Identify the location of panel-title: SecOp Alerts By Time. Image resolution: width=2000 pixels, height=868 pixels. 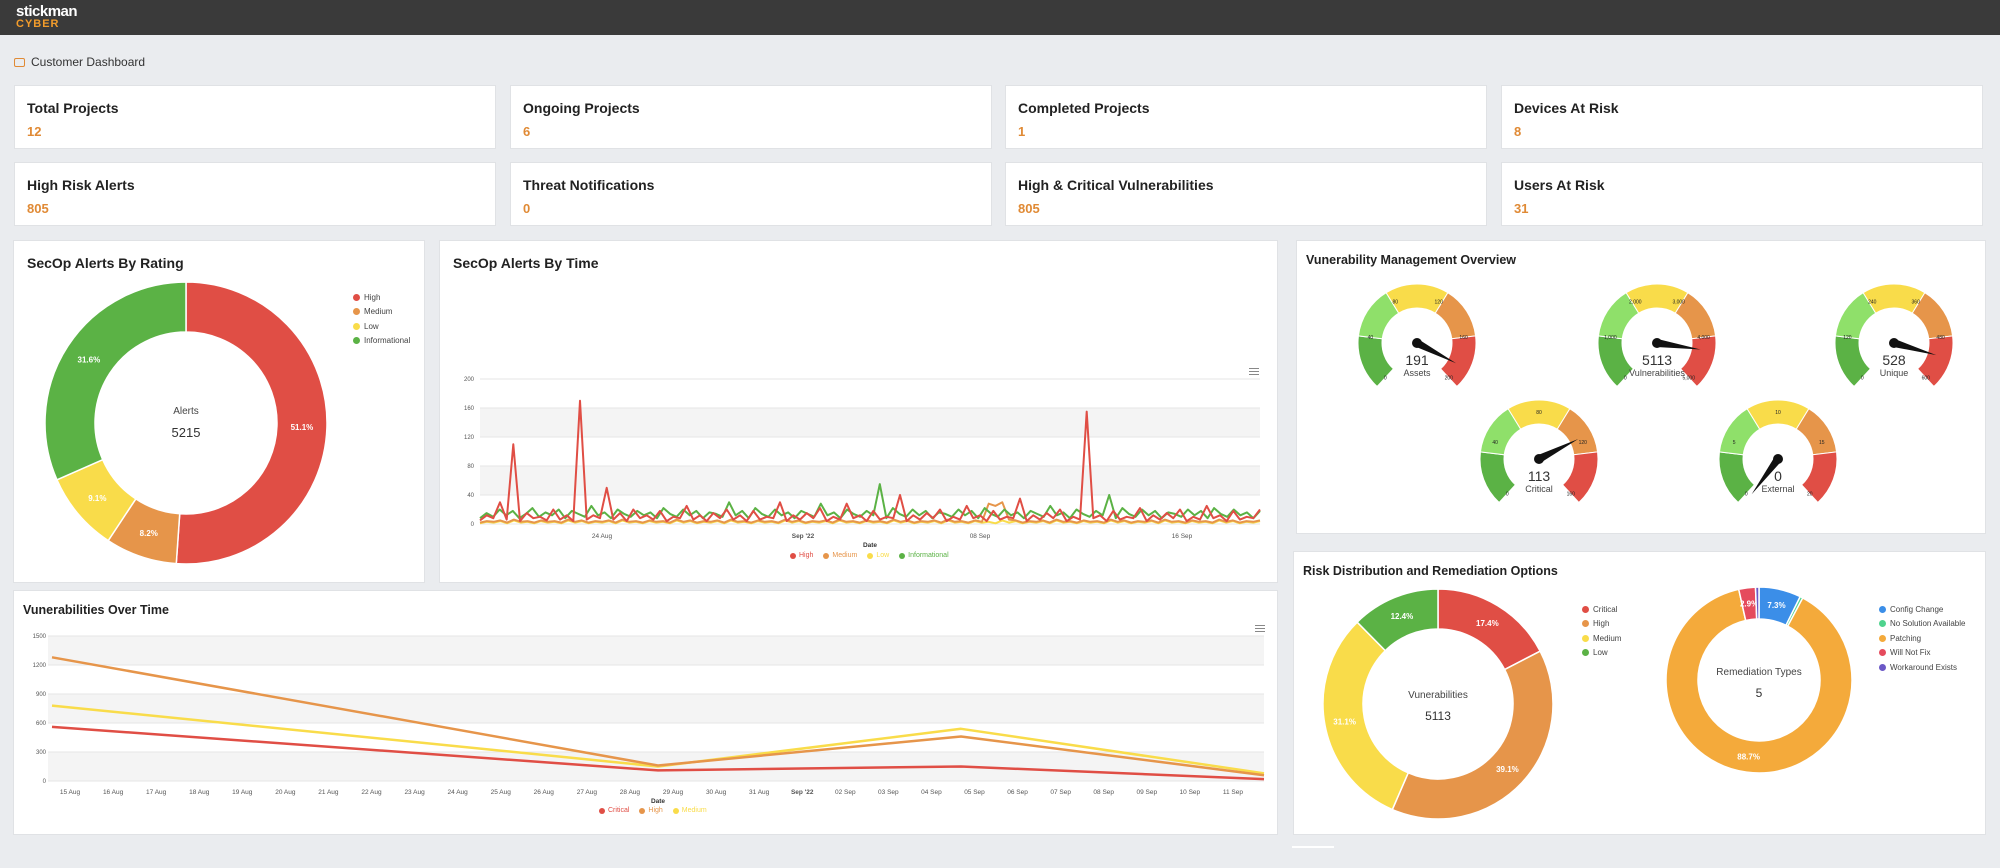
(526, 263).